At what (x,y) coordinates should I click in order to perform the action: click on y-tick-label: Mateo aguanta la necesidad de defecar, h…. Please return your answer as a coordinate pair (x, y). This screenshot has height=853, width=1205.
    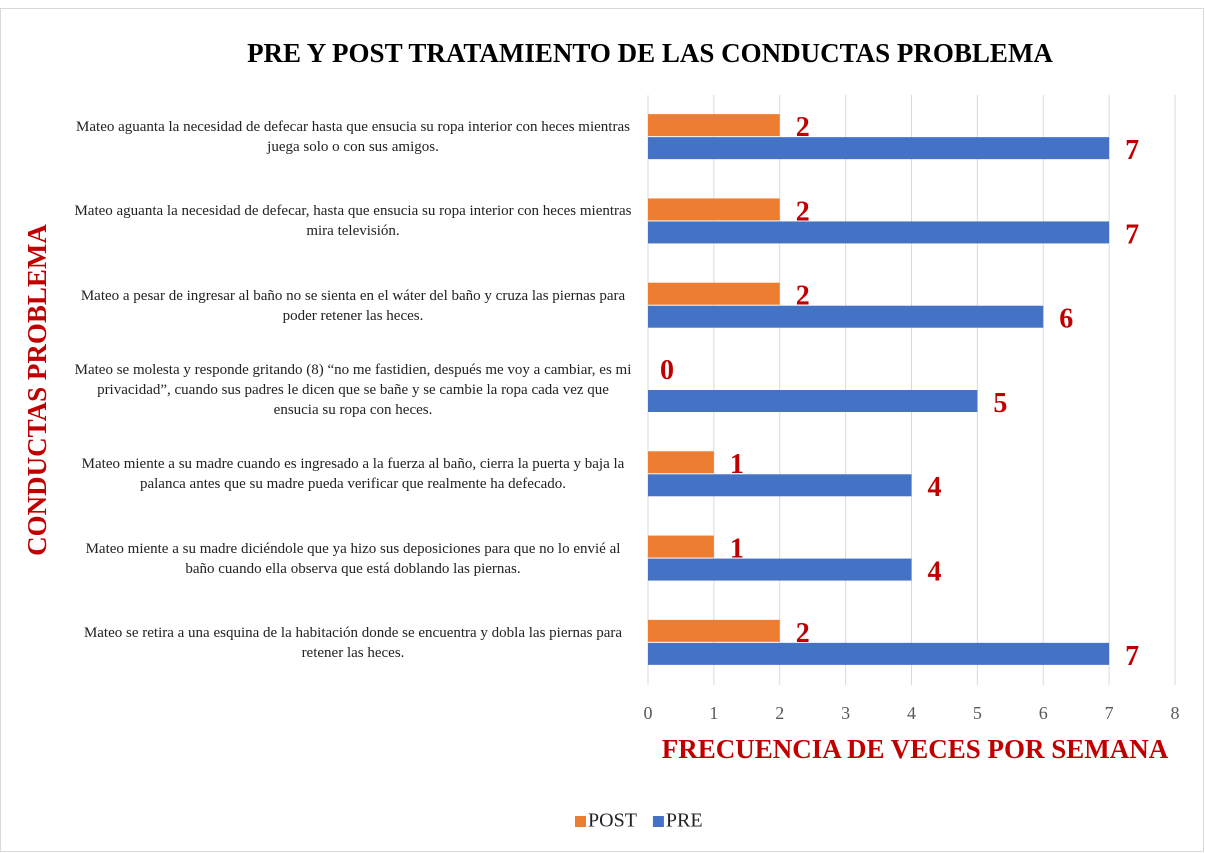
    Looking at the image, I should click on (353, 221).